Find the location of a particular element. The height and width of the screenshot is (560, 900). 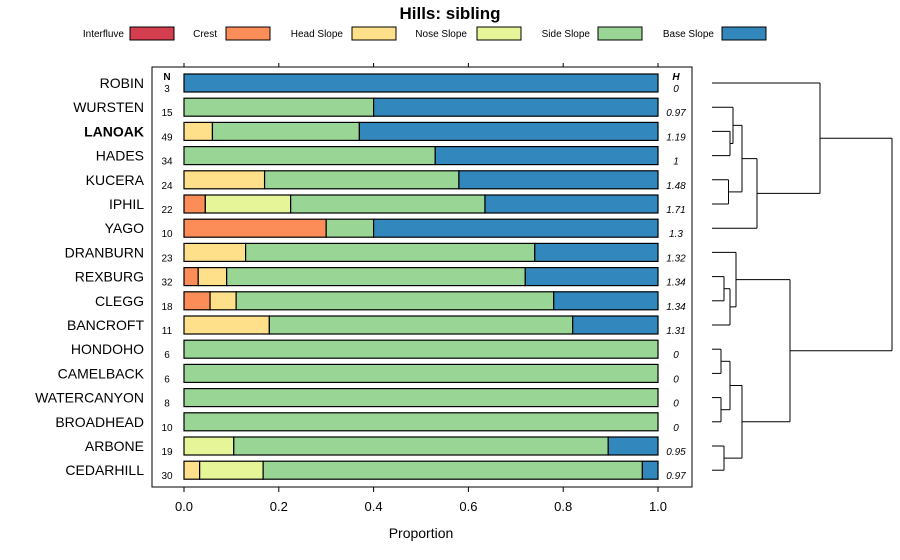

h-value: 0.95 is located at coordinates (676, 452).